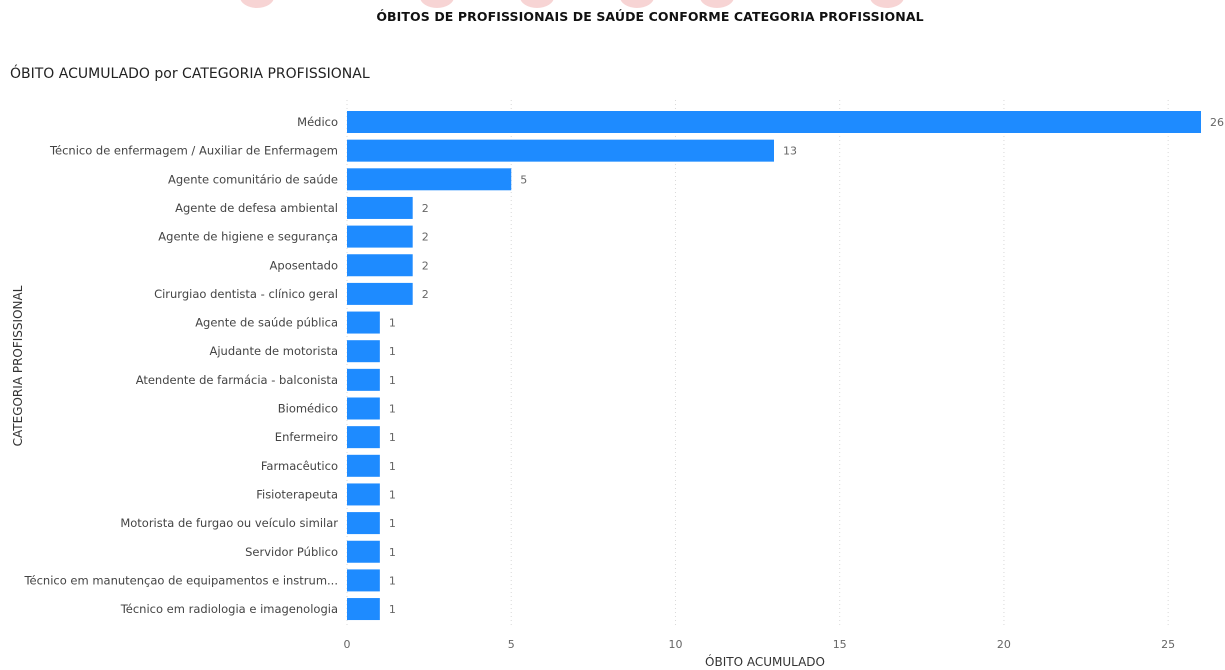  Describe the element at coordinates (256, 208) in the screenshot. I see `category-label: Agente de defesa ambiental` at that location.